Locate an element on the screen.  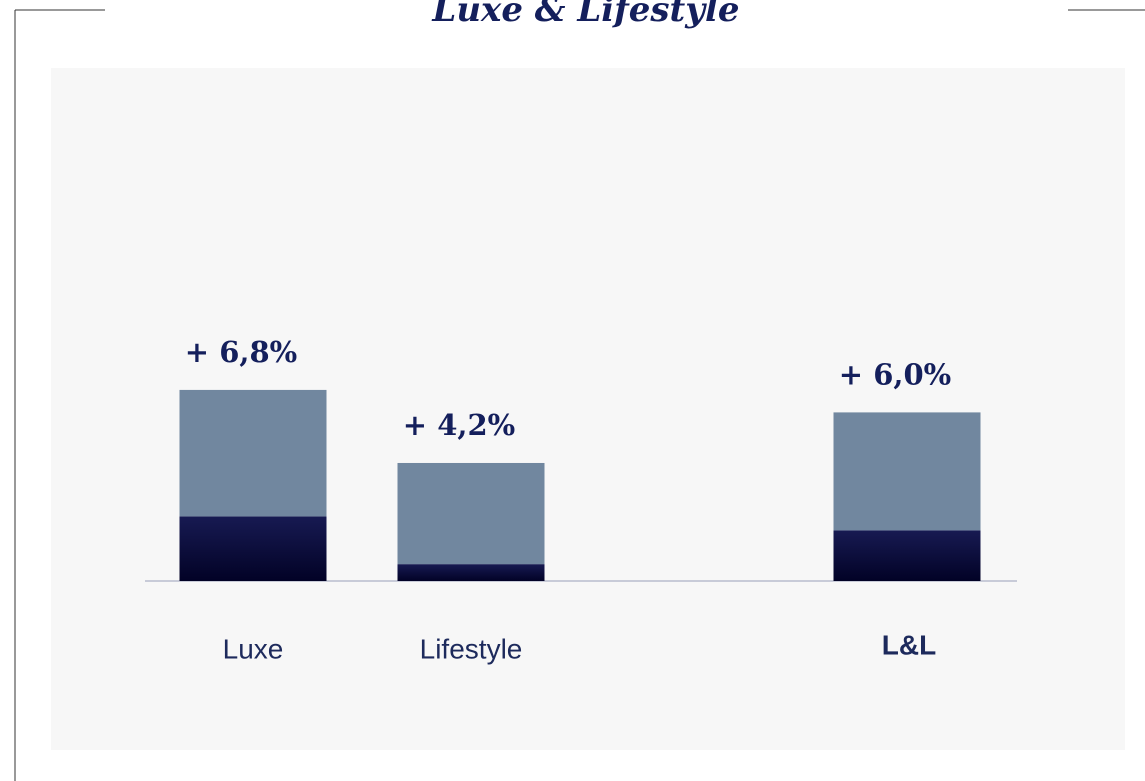
chart-title: Luxe & Lifestyle is located at coordinates (585, 15).